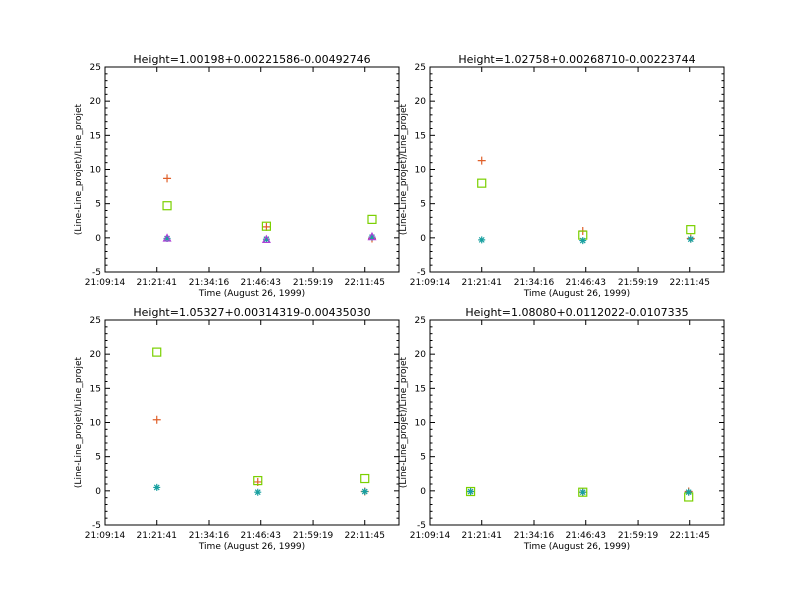 The width and height of the screenshot is (792, 612). Describe the element at coordinates (576, 312) in the screenshot. I see `chart-title: Height=1.08080+0.0112022-0.0107335` at that location.